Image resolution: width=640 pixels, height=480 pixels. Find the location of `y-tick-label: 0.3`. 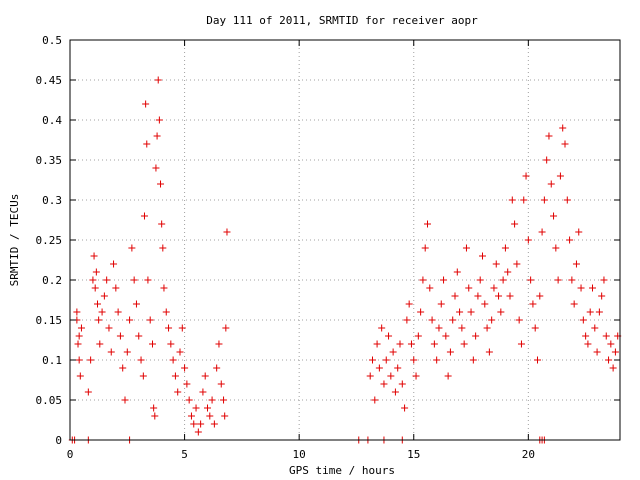

y-tick-label: 0.3 is located at coordinates (52, 200).